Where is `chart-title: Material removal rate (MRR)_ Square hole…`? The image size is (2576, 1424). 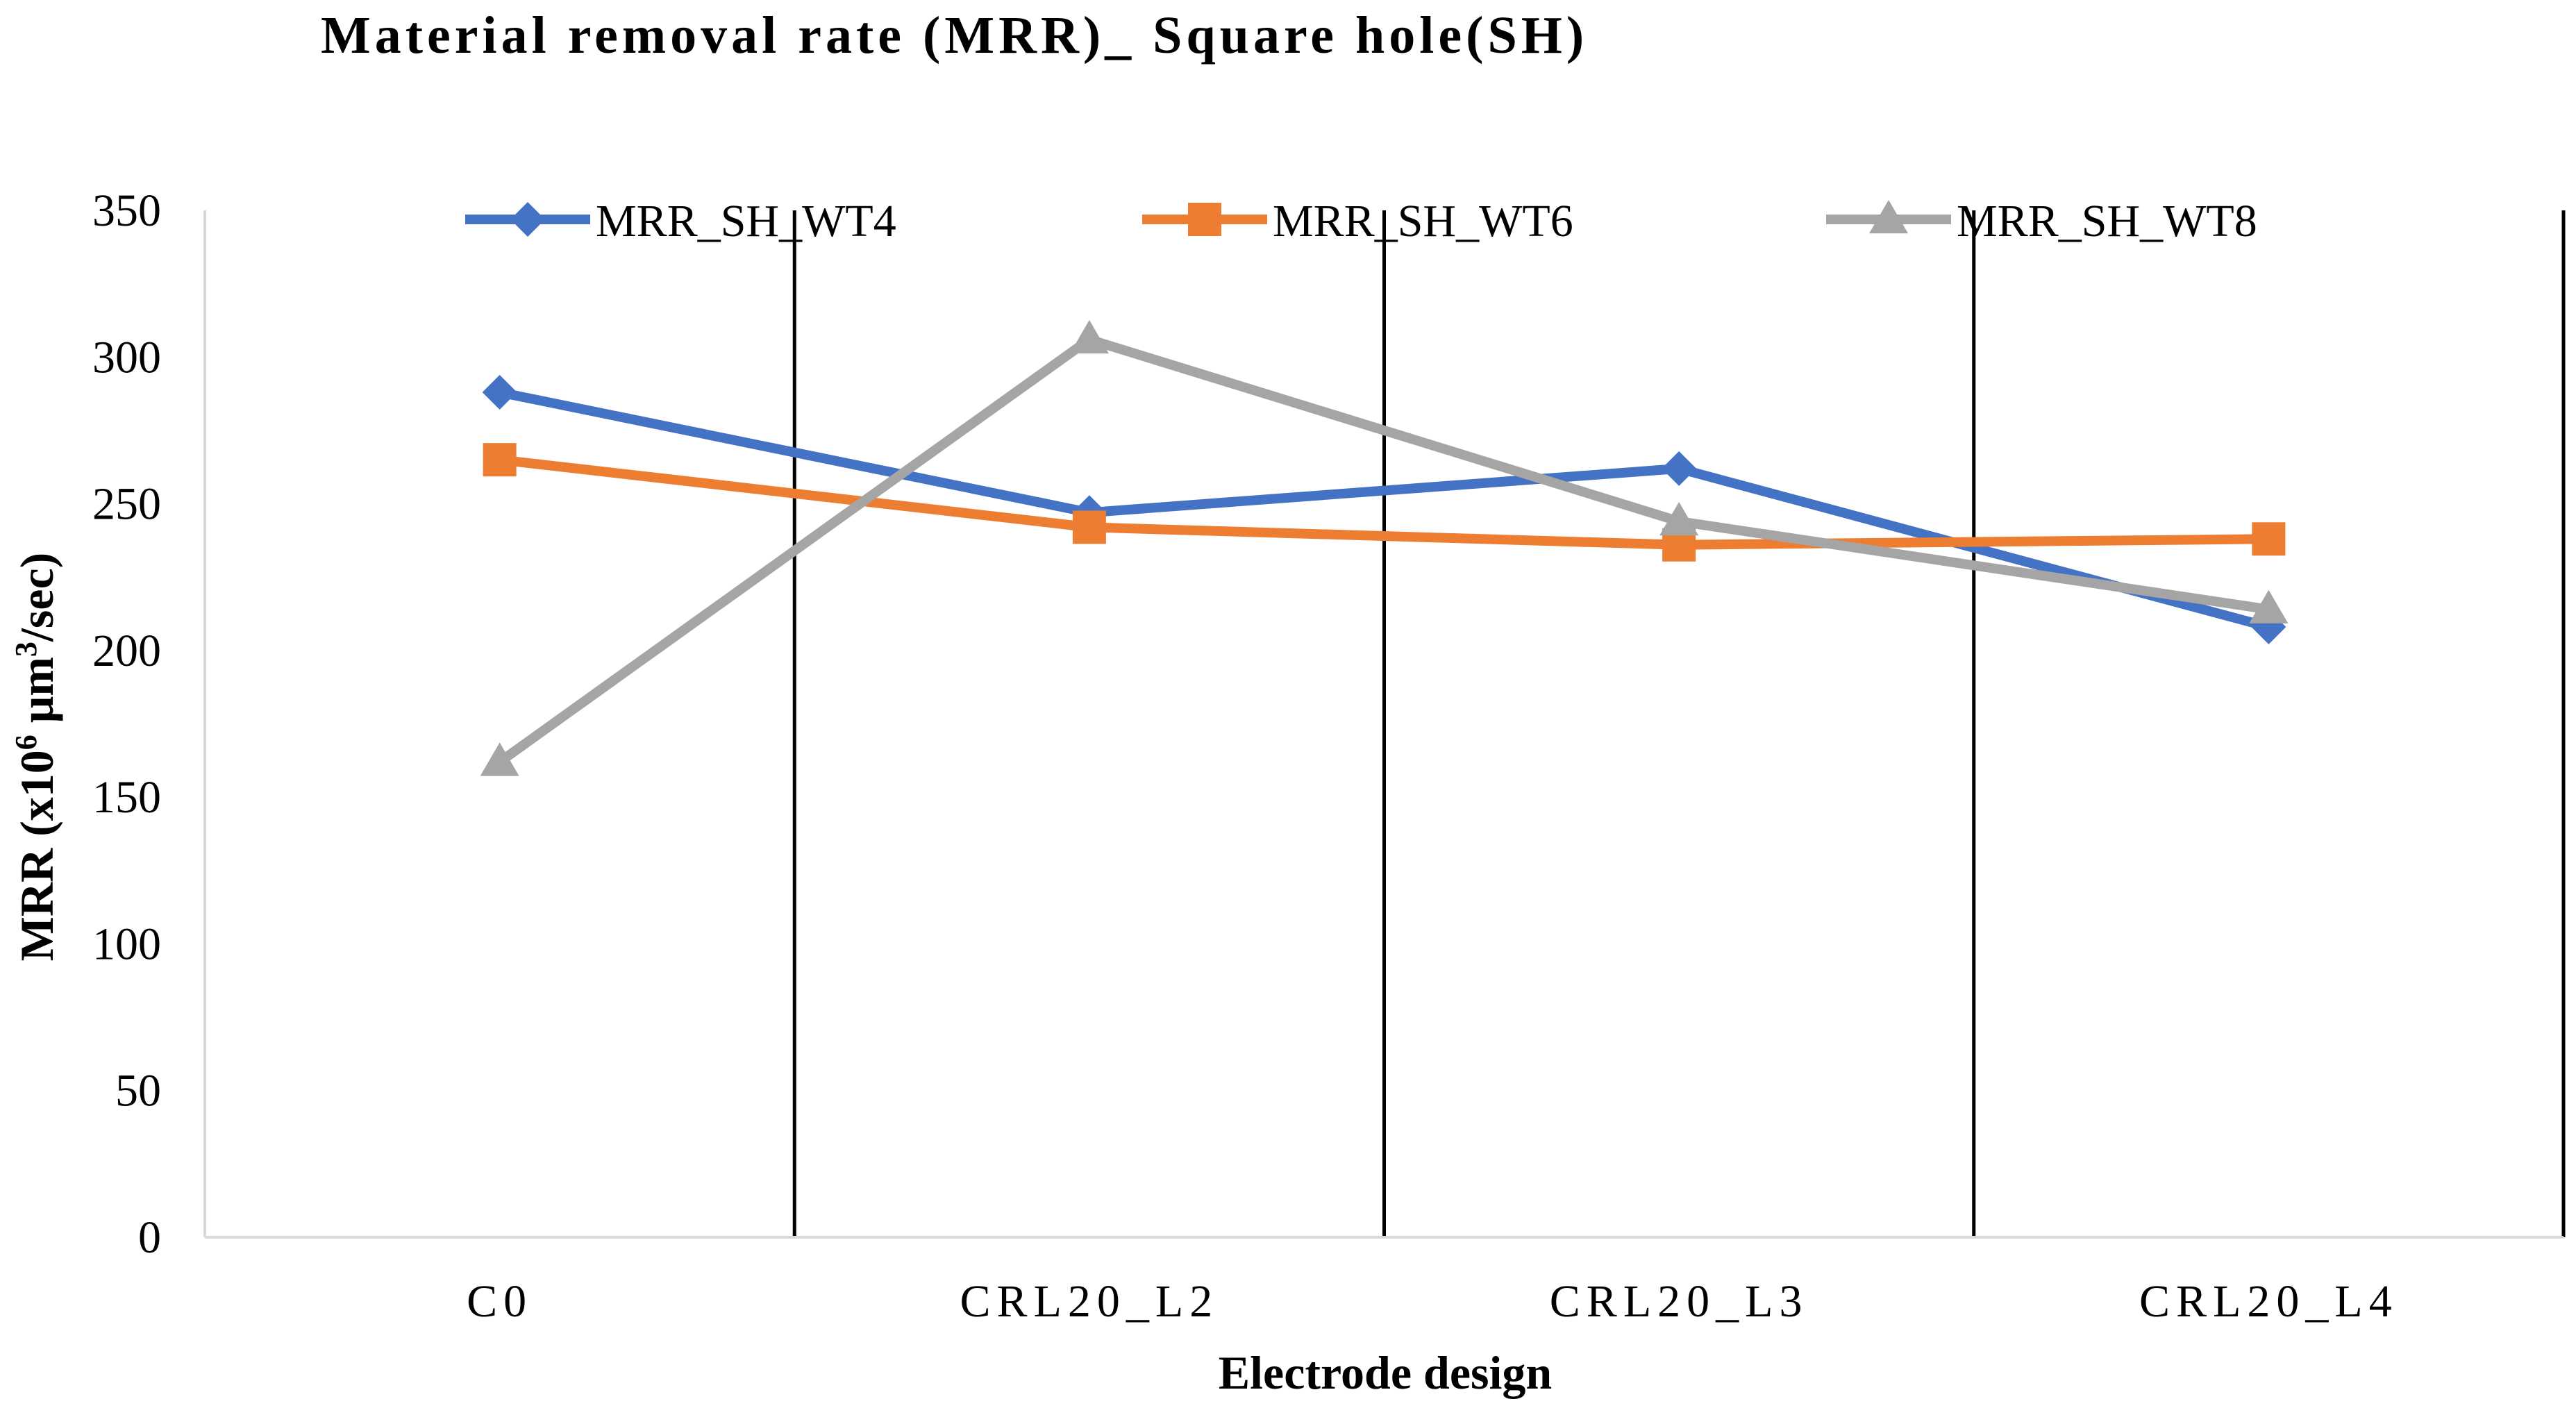
chart-title: Material removal rate (MRR)_ Square hole… is located at coordinates (954, 35).